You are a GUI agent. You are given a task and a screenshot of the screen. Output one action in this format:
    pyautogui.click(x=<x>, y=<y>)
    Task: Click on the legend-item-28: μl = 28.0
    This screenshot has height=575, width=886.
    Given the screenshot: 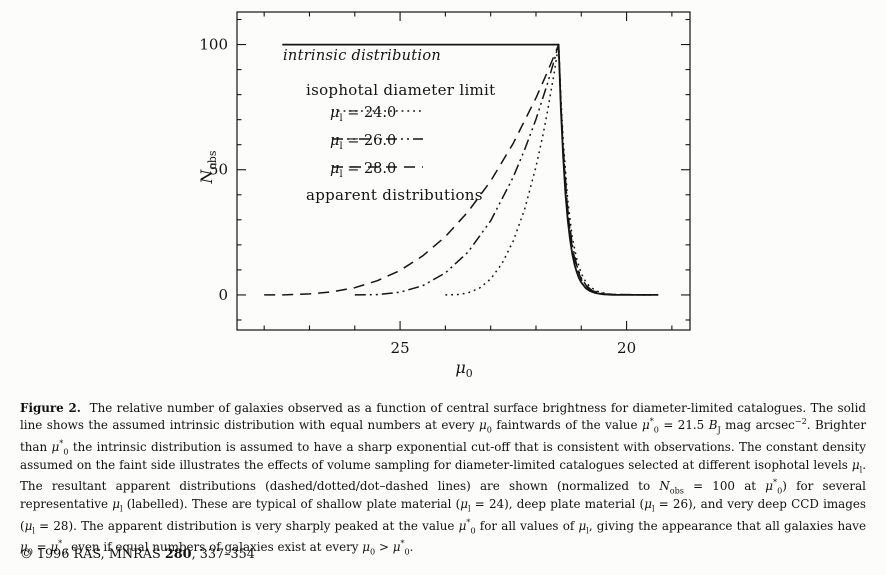 What is the action you would take?
    pyautogui.click(x=380, y=170)
    